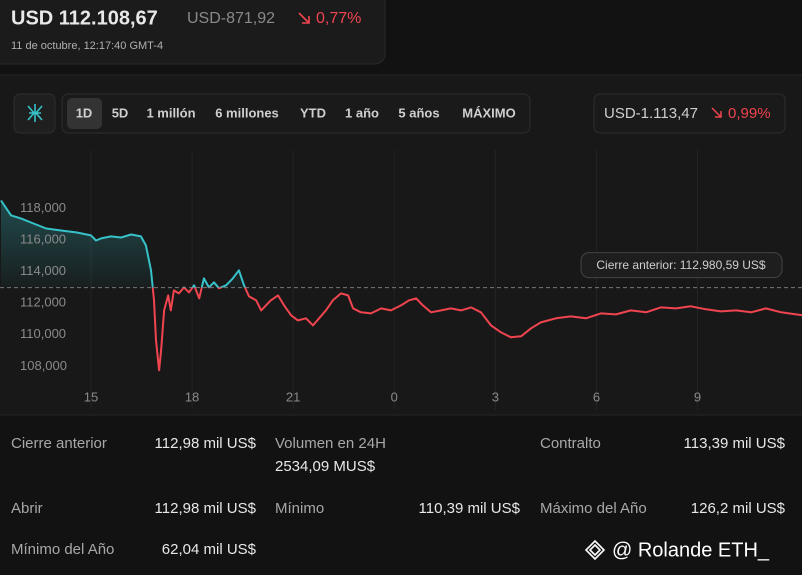  What do you see at coordinates (293, 396) in the screenshot?
I see `x-tick-label: 21` at bounding box center [293, 396].